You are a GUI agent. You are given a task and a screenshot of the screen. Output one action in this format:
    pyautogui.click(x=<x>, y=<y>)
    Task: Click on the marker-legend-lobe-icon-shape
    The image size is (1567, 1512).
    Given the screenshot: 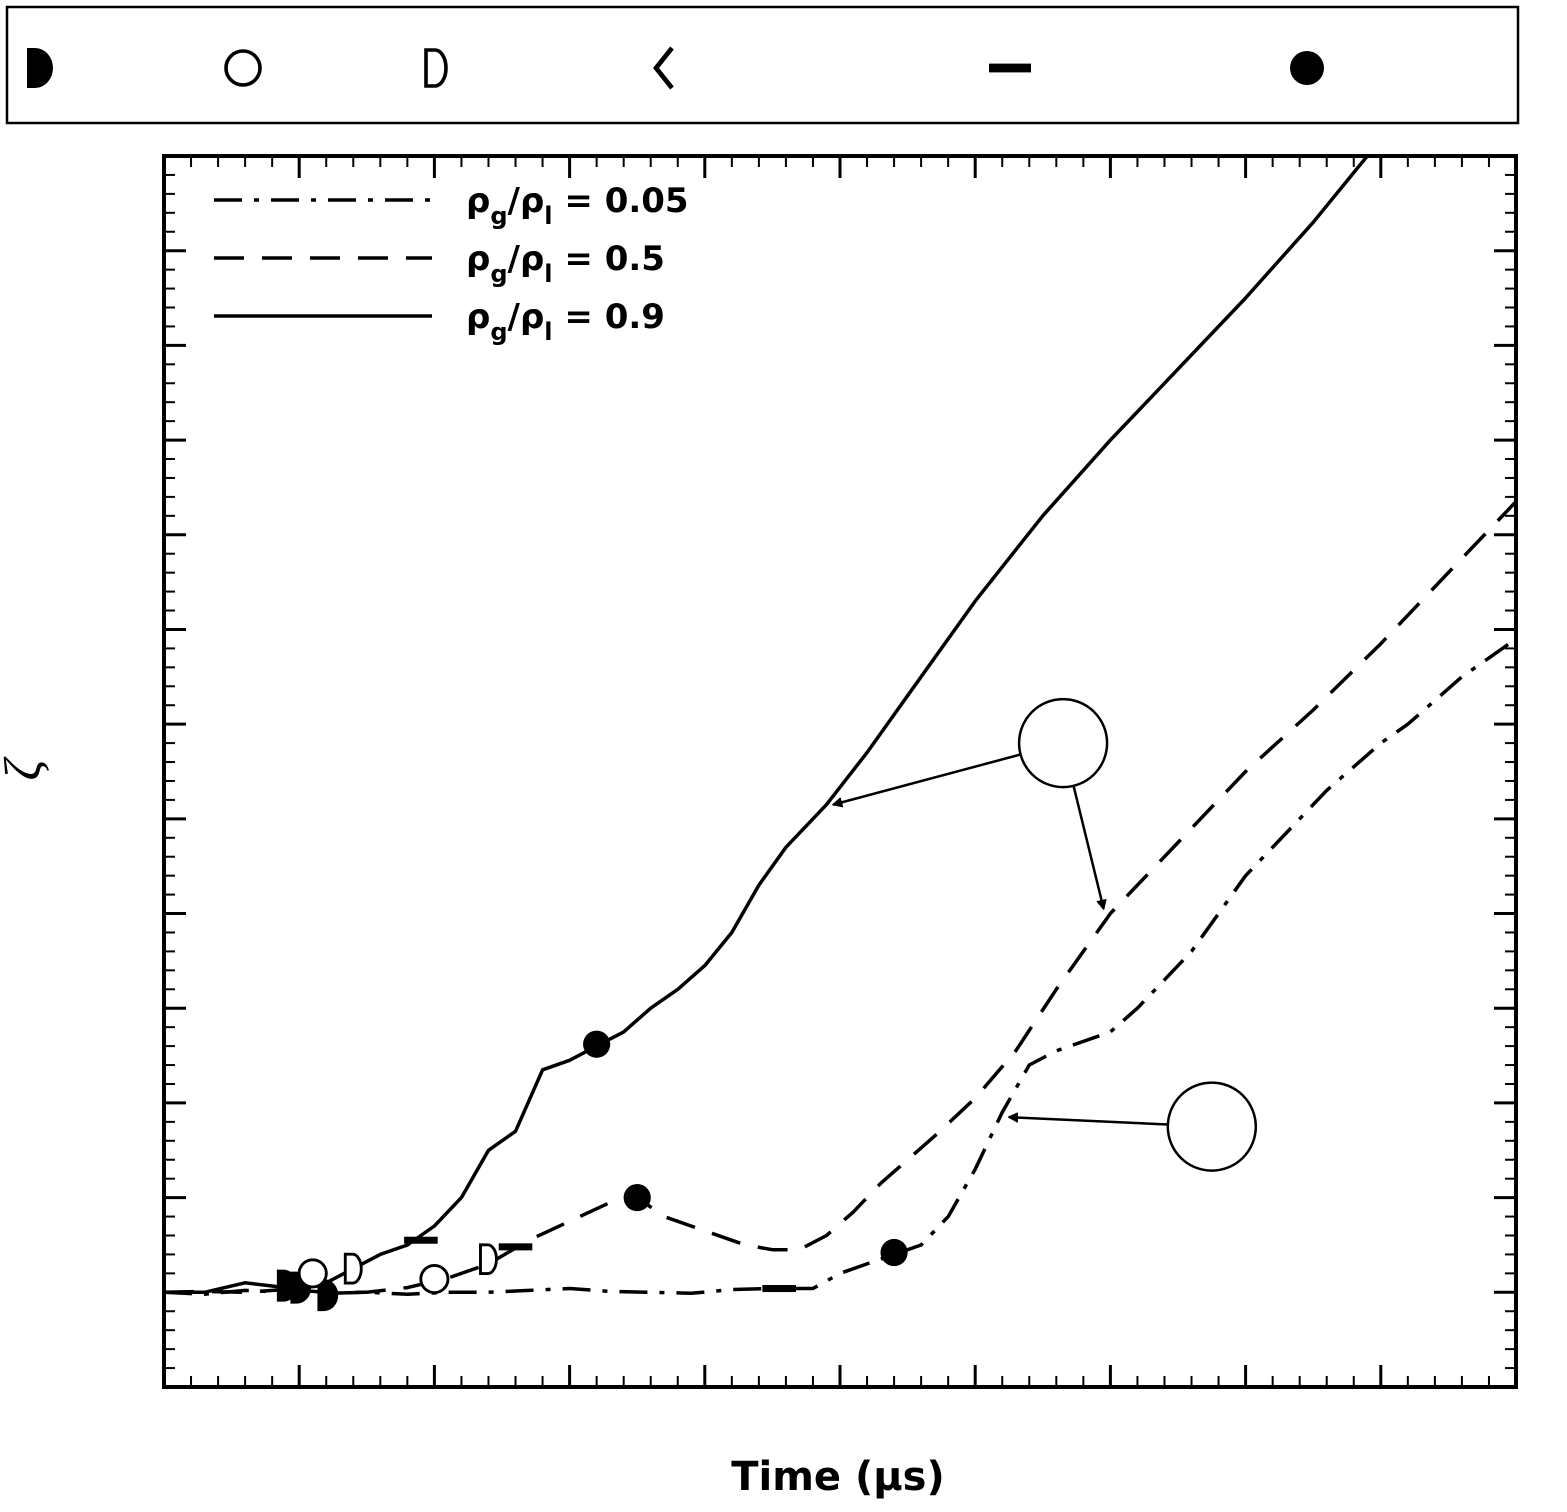 What is the action you would take?
    pyautogui.click(x=40, y=68)
    